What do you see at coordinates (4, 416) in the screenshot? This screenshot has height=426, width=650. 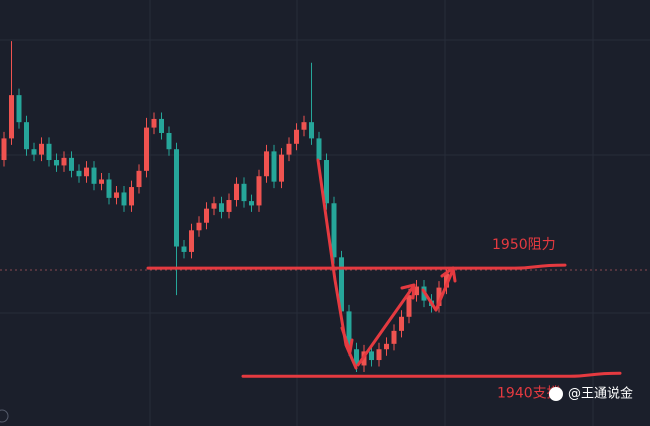 I see `logo` at bounding box center [4, 416].